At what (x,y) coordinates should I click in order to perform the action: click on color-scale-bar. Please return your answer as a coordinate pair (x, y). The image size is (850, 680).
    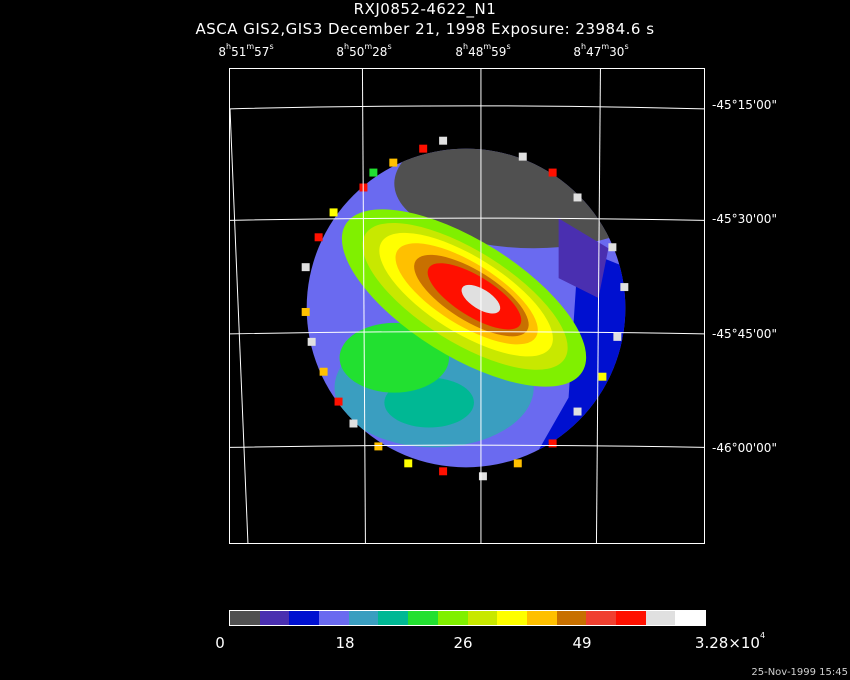
    Looking at the image, I should click on (467, 618).